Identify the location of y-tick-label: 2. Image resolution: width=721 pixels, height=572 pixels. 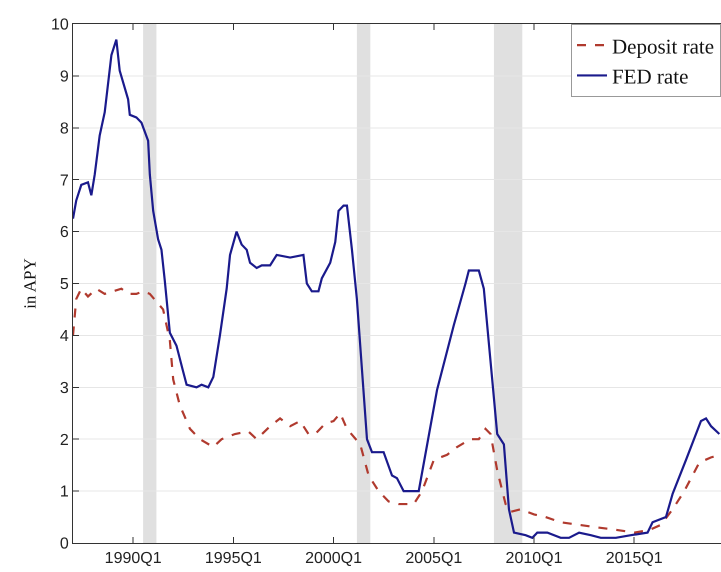
(64, 440).